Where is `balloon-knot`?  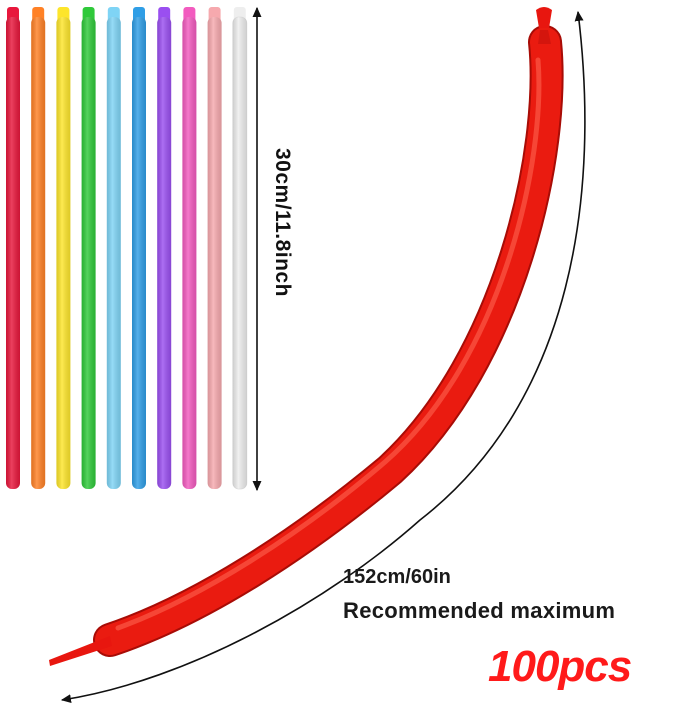
balloon-knot is located at coordinates (544, 37).